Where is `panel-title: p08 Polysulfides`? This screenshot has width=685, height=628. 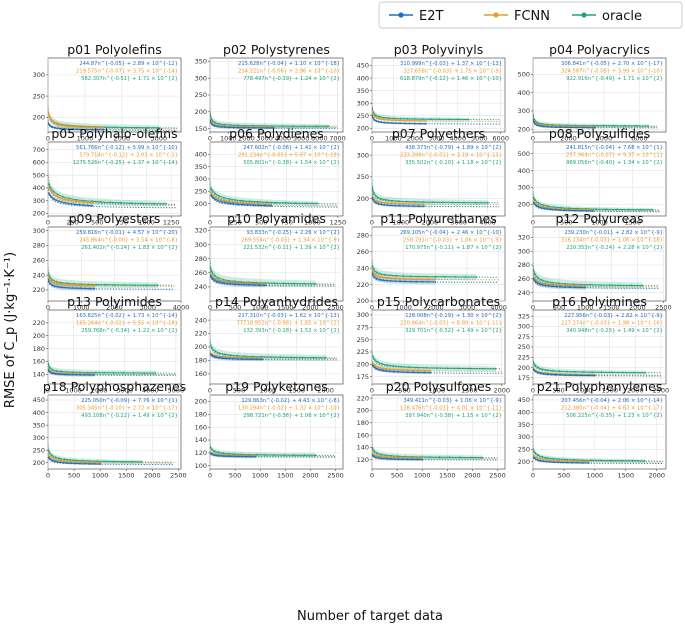
panel-title: p08 Polysulfides is located at coordinates (599, 133).